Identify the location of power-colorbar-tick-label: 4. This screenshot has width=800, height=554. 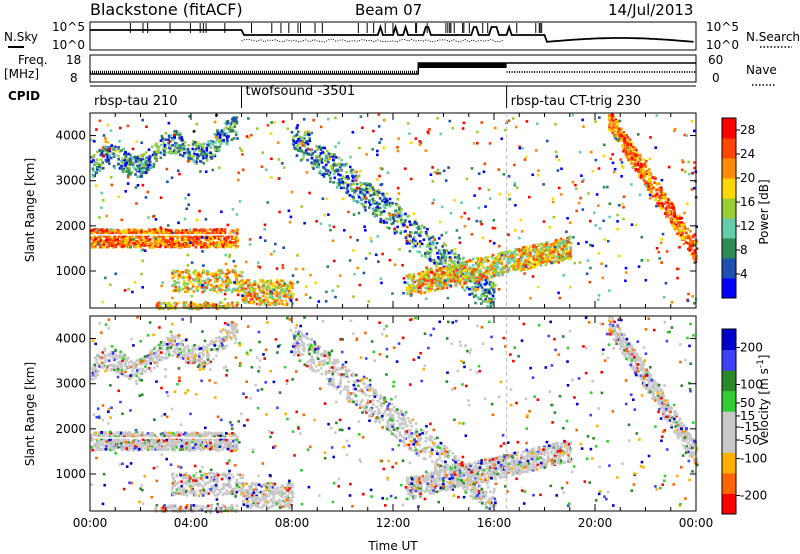
(744, 274).